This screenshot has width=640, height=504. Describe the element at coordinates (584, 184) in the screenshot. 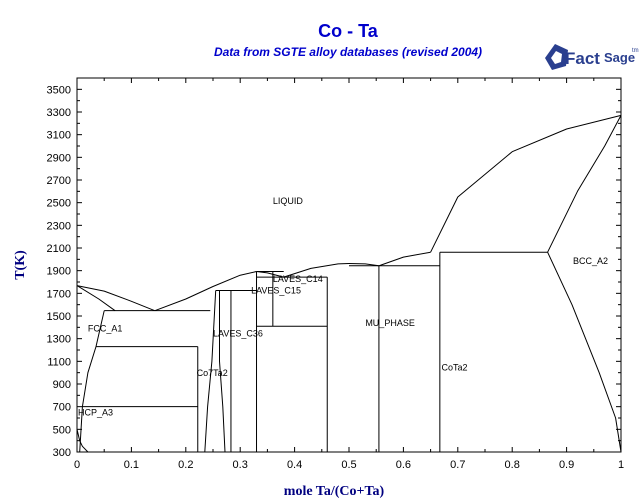

I see `boundary-solidus-bcc` at that location.